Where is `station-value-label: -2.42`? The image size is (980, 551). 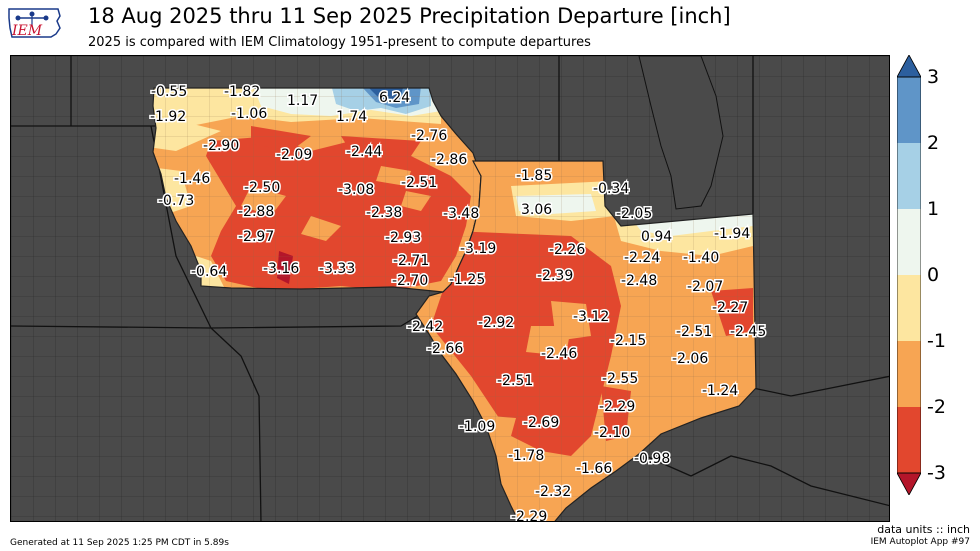 station-value-label: -2.42 is located at coordinates (425, 327).